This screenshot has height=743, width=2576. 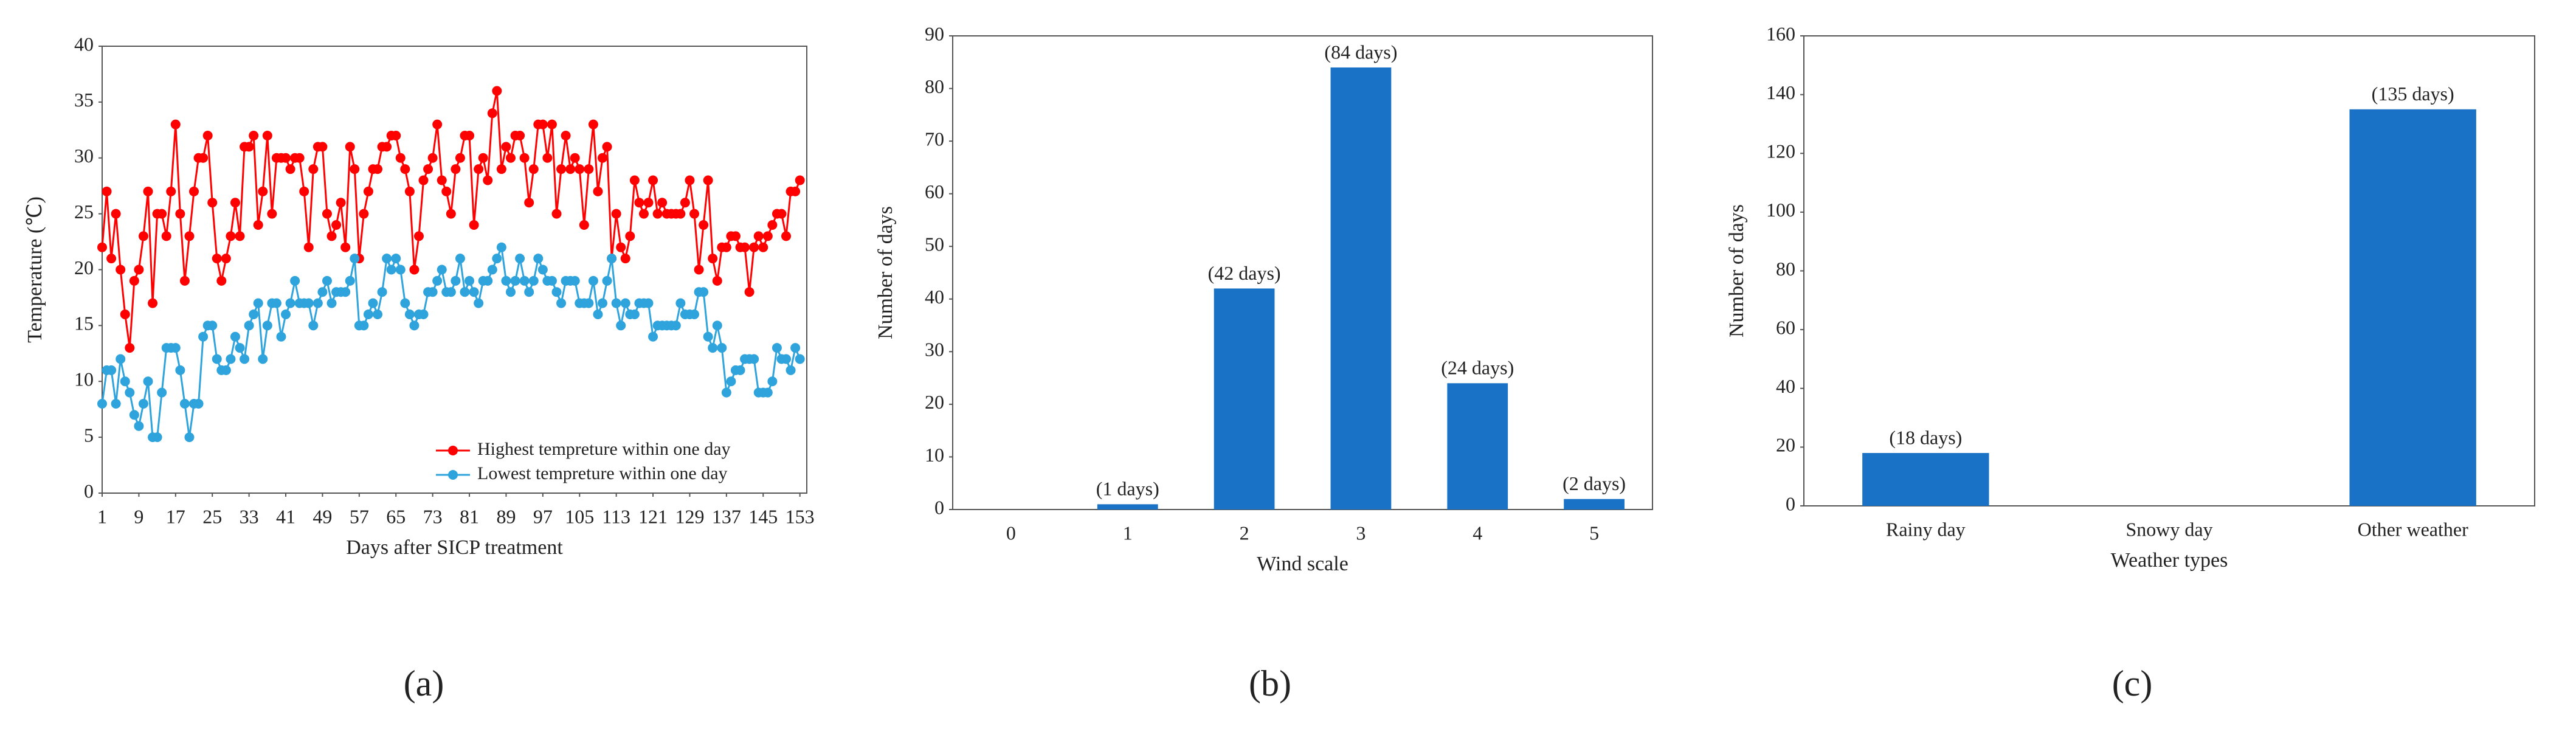 What do you see at coordinates (1786, 327) in the screenshot?
I see `y-tick-label: 60` at bounding box center [1786, 327].